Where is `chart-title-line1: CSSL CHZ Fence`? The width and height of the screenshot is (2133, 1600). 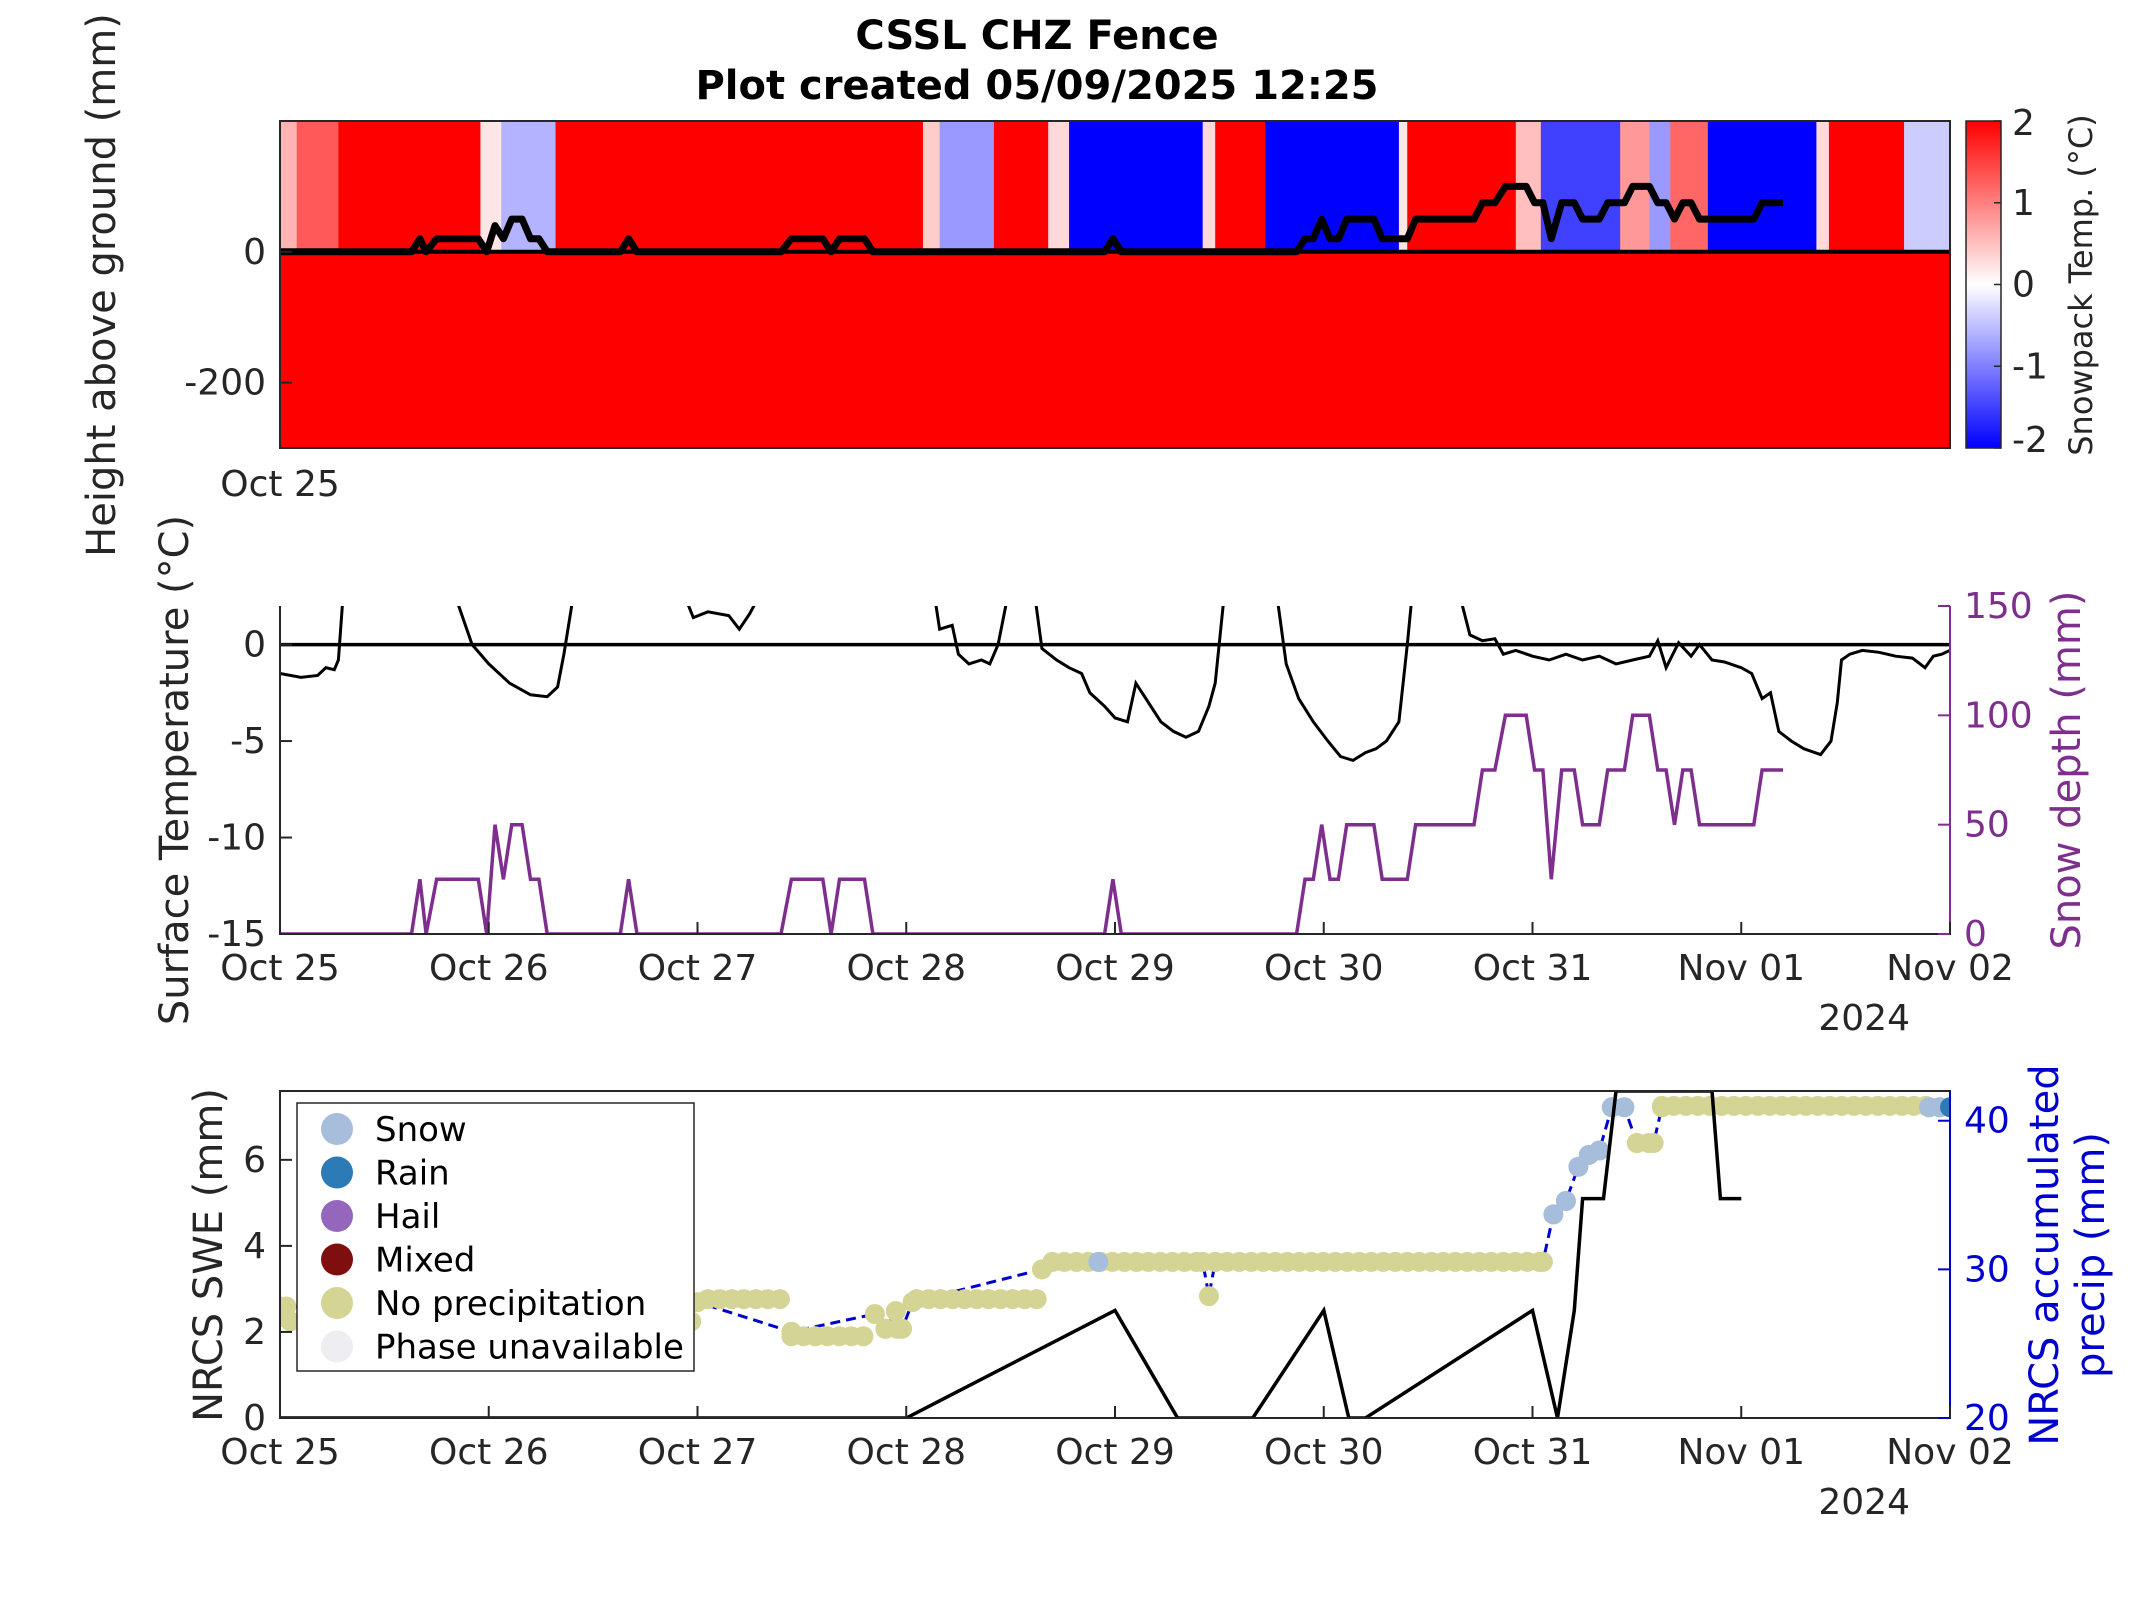
chart-title-line1: CSSL CHZ Fence is located at coordinates (1036, 36).